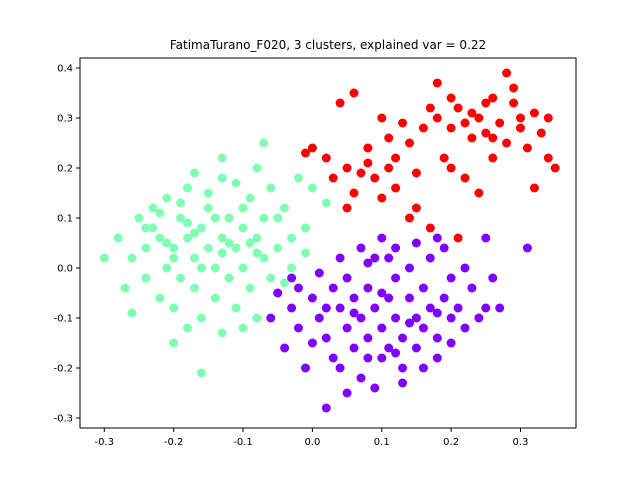 The image size is (640, 480). What do you see at coordinates (382, 442) in the screenshot?
I see `x-tick-label-5: 0.1` at bounding box center [382, 442].